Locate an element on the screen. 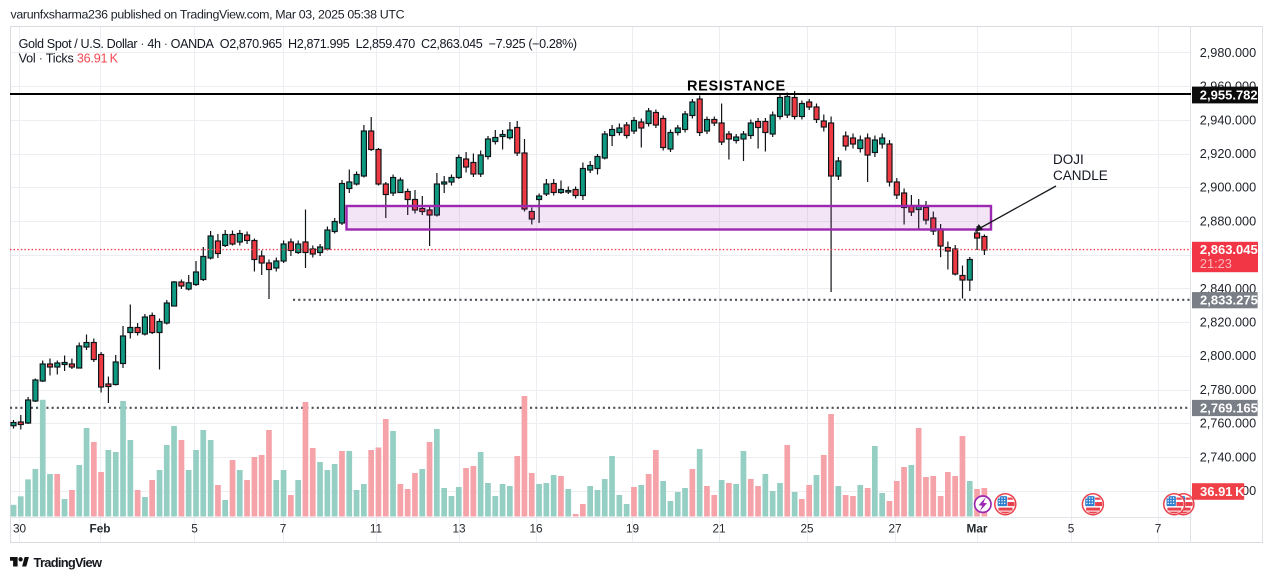 The image size is (1273, 580). svg-text: 30 is located at coordinates (20, 529).